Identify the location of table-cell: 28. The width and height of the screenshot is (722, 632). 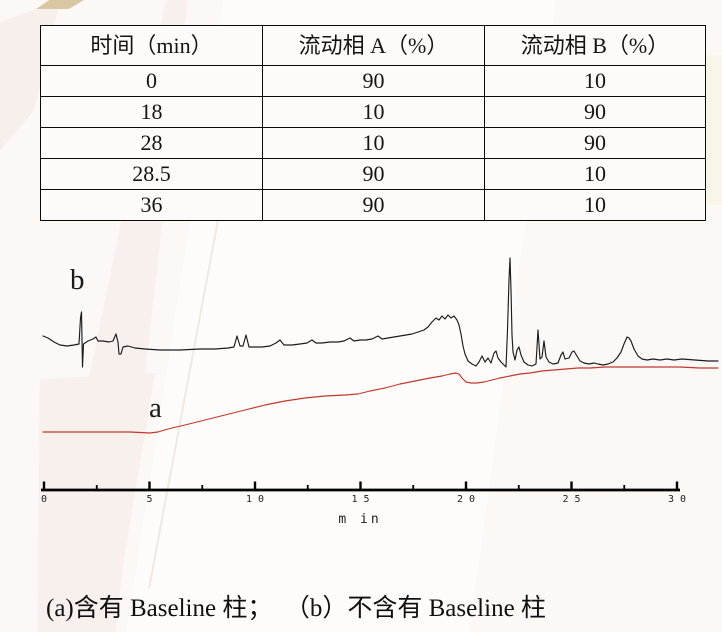
(151, 143).